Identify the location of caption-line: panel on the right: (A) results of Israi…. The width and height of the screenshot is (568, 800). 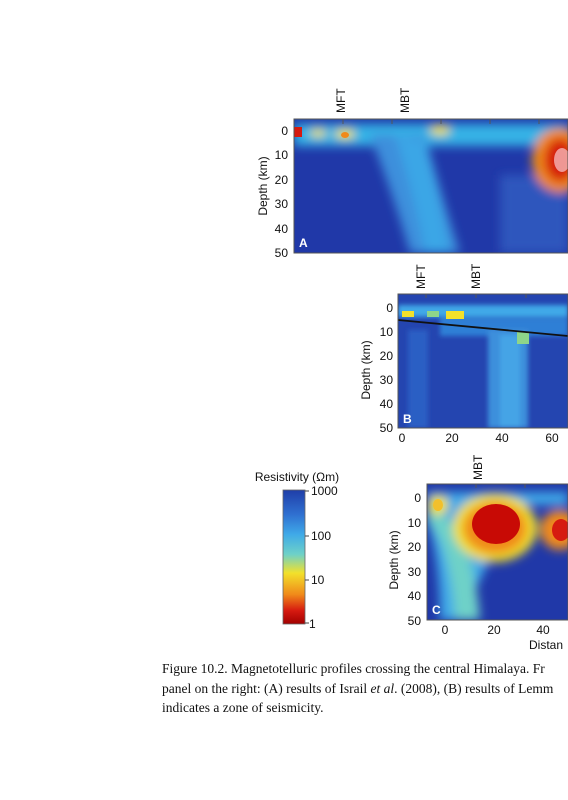
(365, 689).